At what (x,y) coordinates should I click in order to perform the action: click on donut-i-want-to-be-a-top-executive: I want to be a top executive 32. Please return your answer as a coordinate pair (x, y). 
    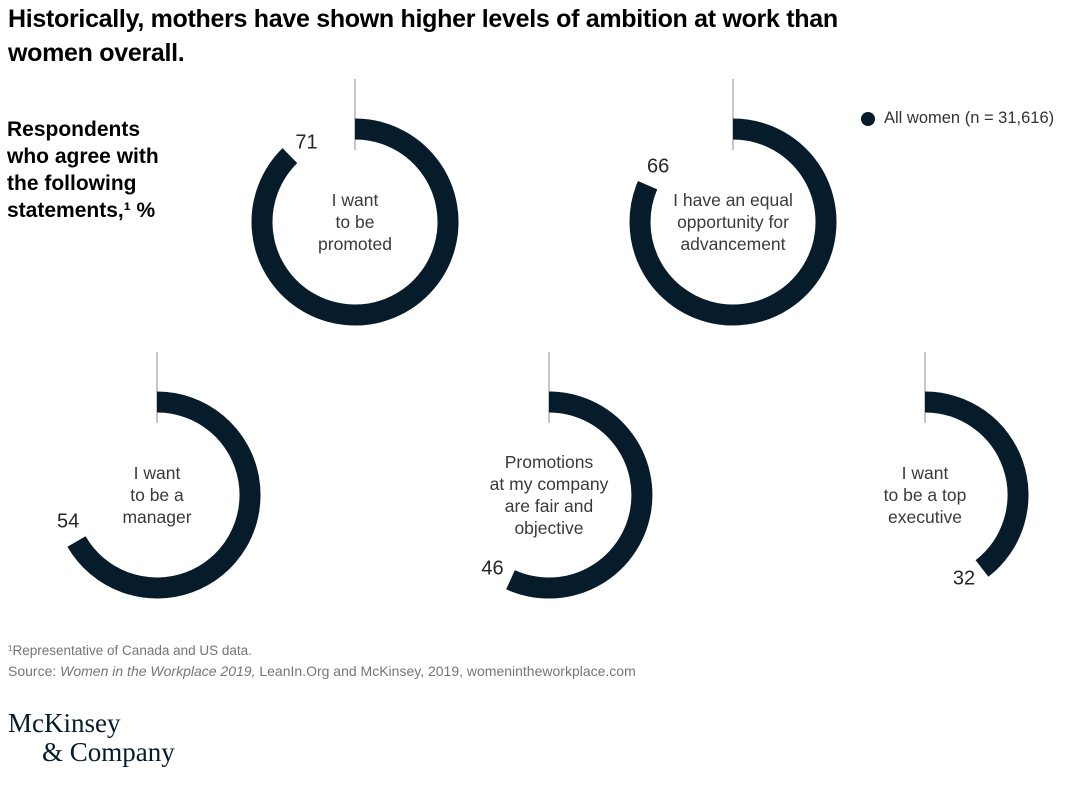
    Looking at the image, I should click on (925, 495).